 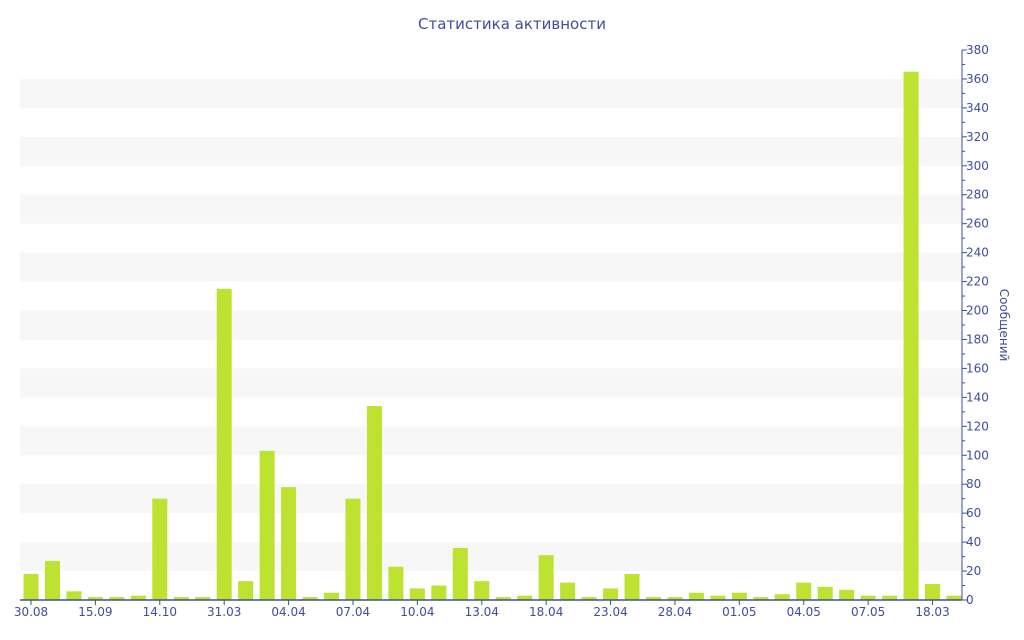 I want to click on x-tick-label: 04.04, so click(x=288, y=612).